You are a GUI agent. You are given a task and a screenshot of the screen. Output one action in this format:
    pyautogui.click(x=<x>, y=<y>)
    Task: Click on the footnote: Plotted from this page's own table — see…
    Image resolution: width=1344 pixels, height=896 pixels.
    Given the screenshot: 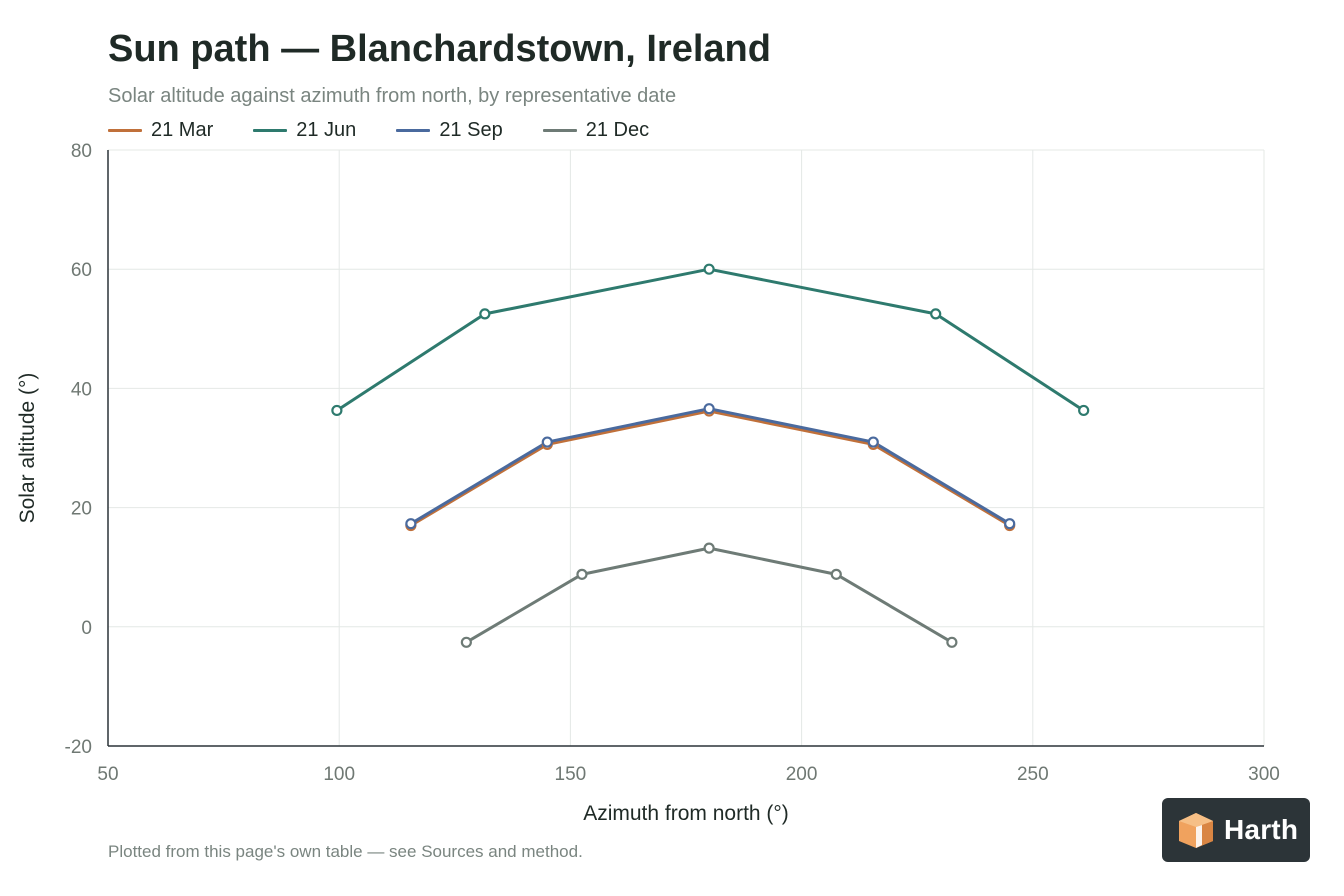 What is the action you would take?
    pyautogui.click(x=345, y=851)
    